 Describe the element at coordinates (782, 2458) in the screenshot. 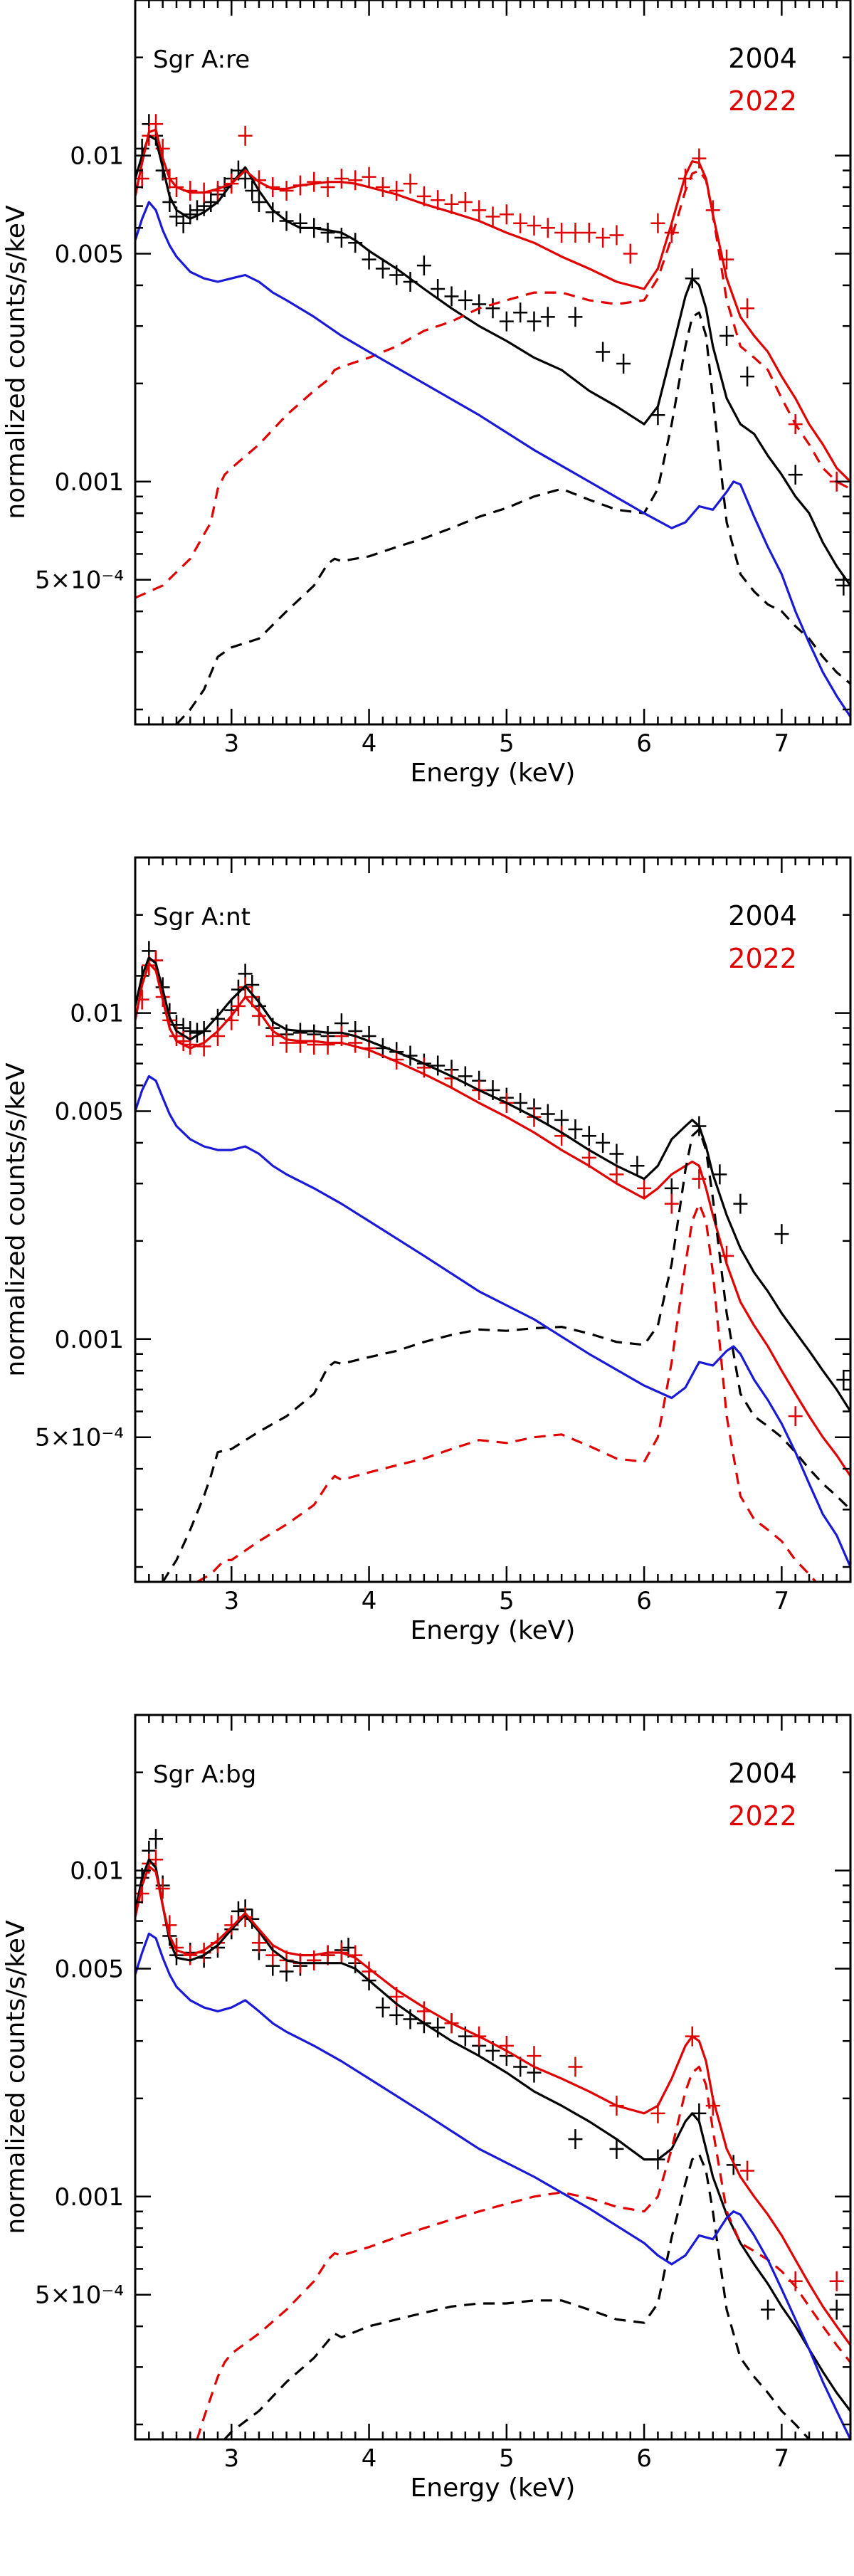

I see `panel-3-xtick-label: 7` at that location.